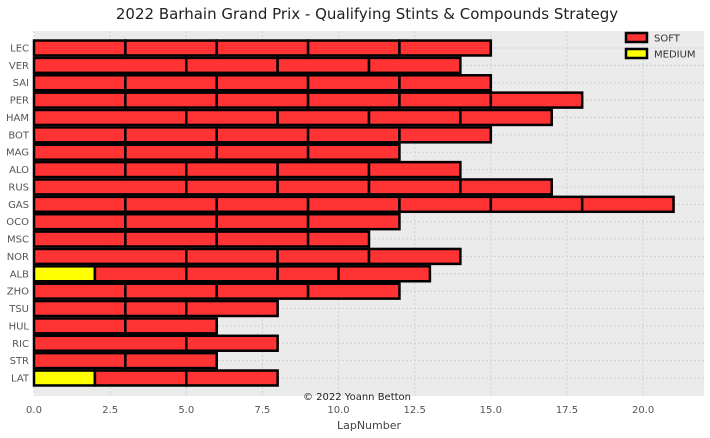 The image size is (710, 438). What do you see at coordinates (17, 153) in the screenshot?
I see `driver-label: MAG` at bounding box center [17, 153].